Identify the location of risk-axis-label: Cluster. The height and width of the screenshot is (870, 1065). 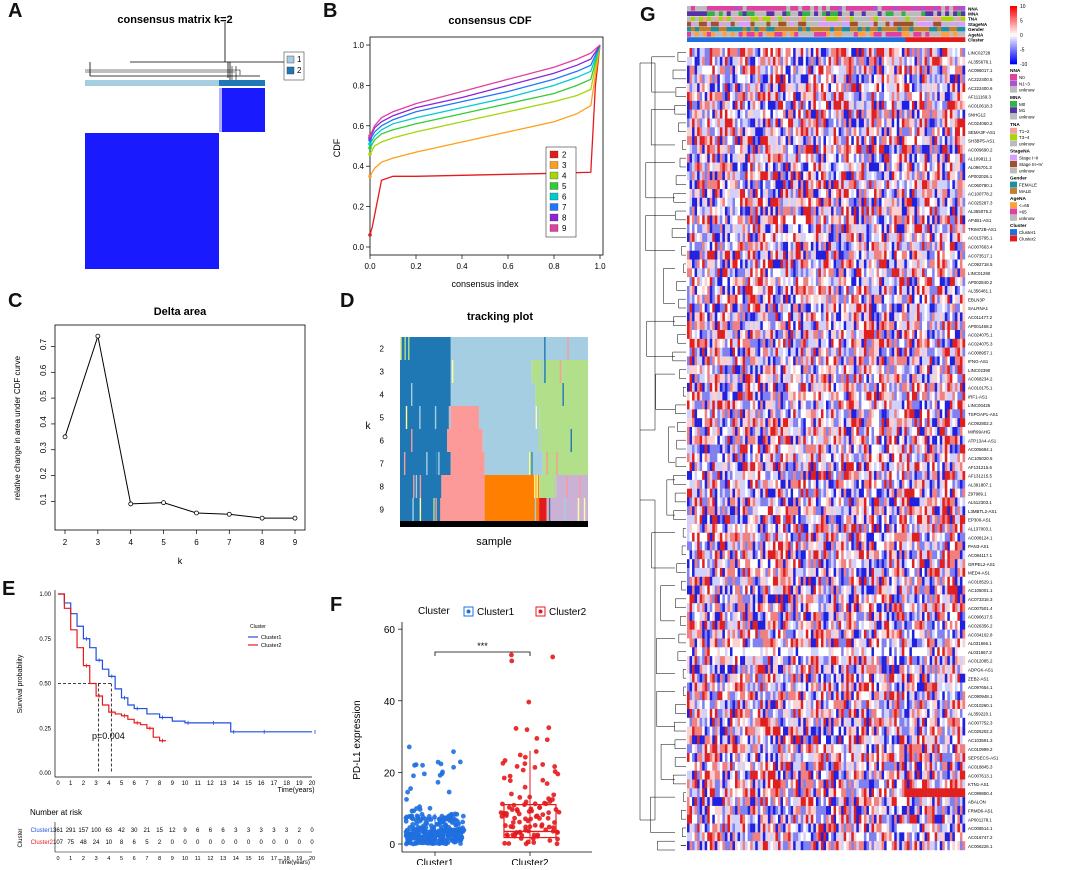
(21, 837).